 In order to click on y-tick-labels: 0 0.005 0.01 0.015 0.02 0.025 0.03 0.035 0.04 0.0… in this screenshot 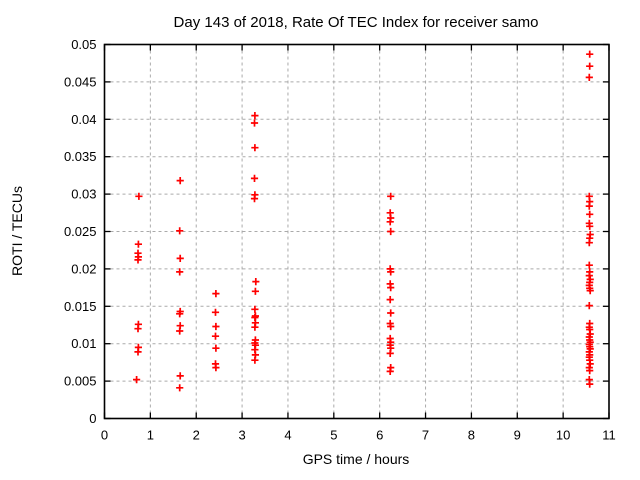, I will do `click(80, 231)`.